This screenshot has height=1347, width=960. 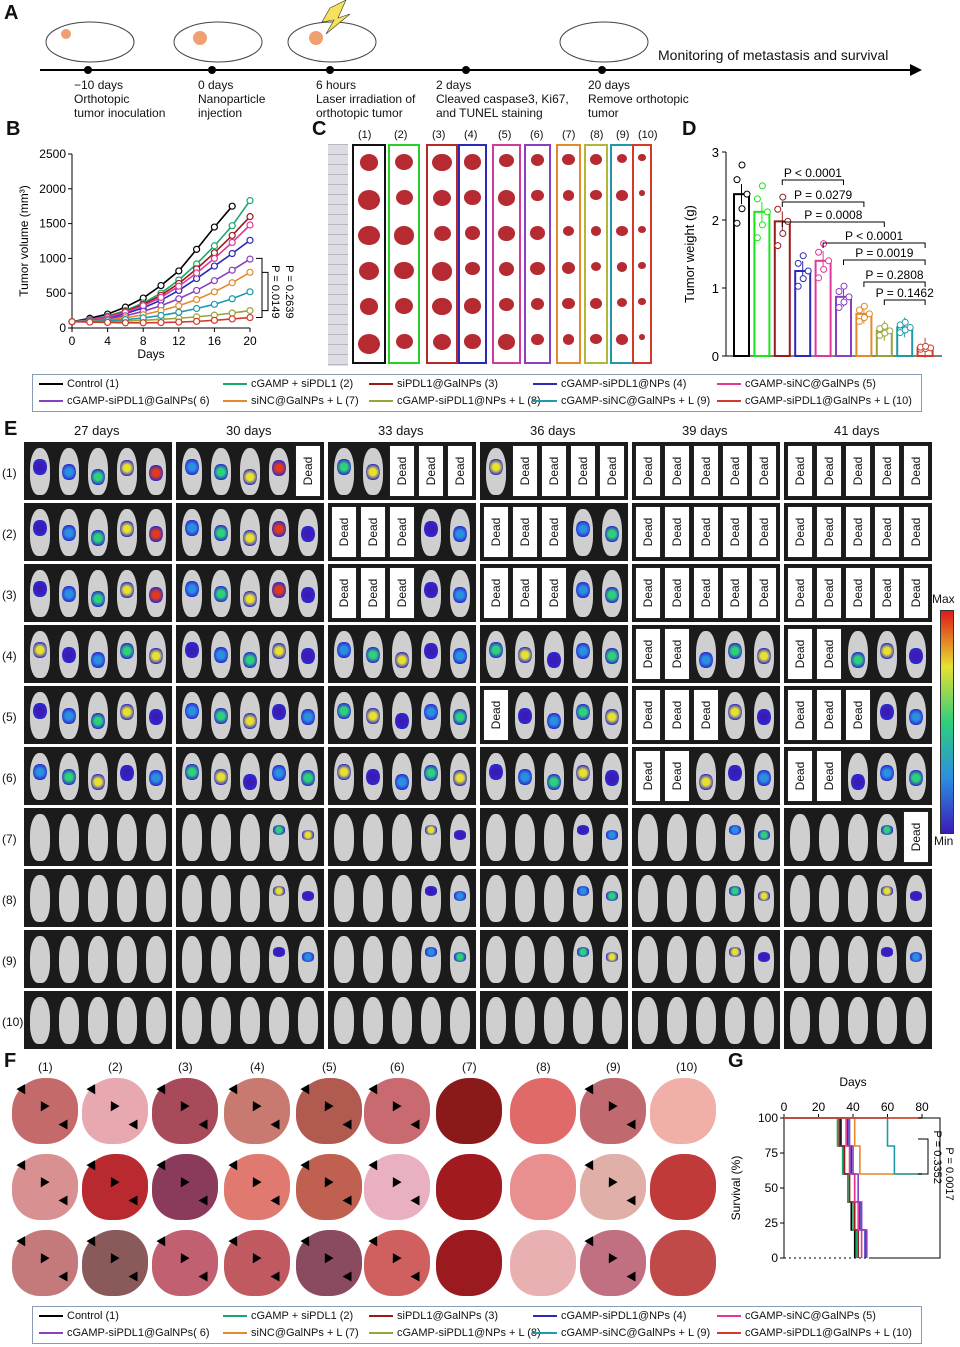 What do you see at coordinates (772, 1188) in the screenshot?
I see `y-tick-label: 50` at bounding box center [772, 1188].